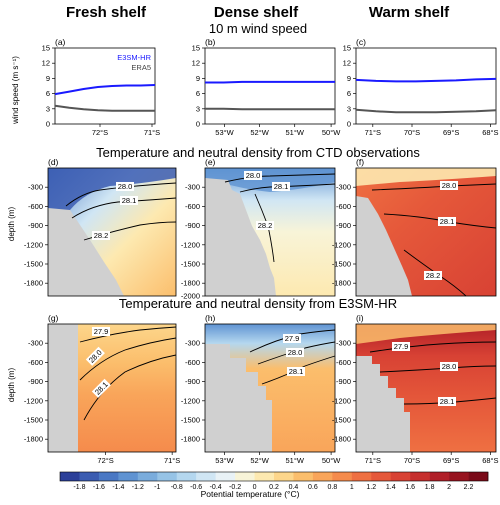  What do you see at coordinates (294, 460) in the screenshot?
I see `x-tick-label: 51°W` at bounding box center [294, 460].